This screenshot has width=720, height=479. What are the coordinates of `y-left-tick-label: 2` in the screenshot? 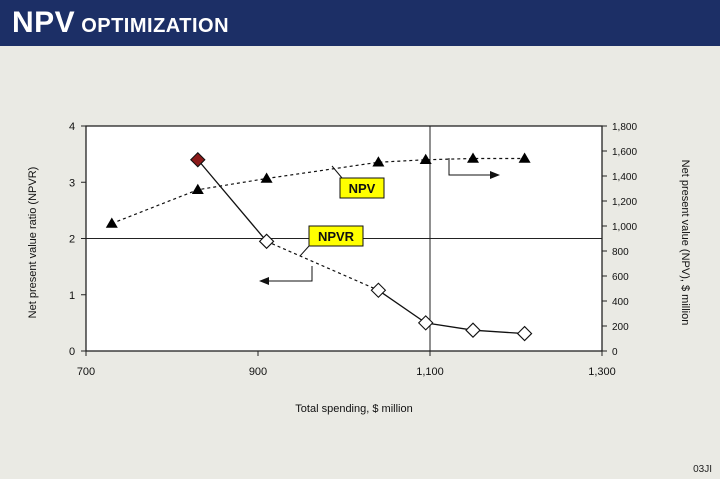 It's located at (72, 240).